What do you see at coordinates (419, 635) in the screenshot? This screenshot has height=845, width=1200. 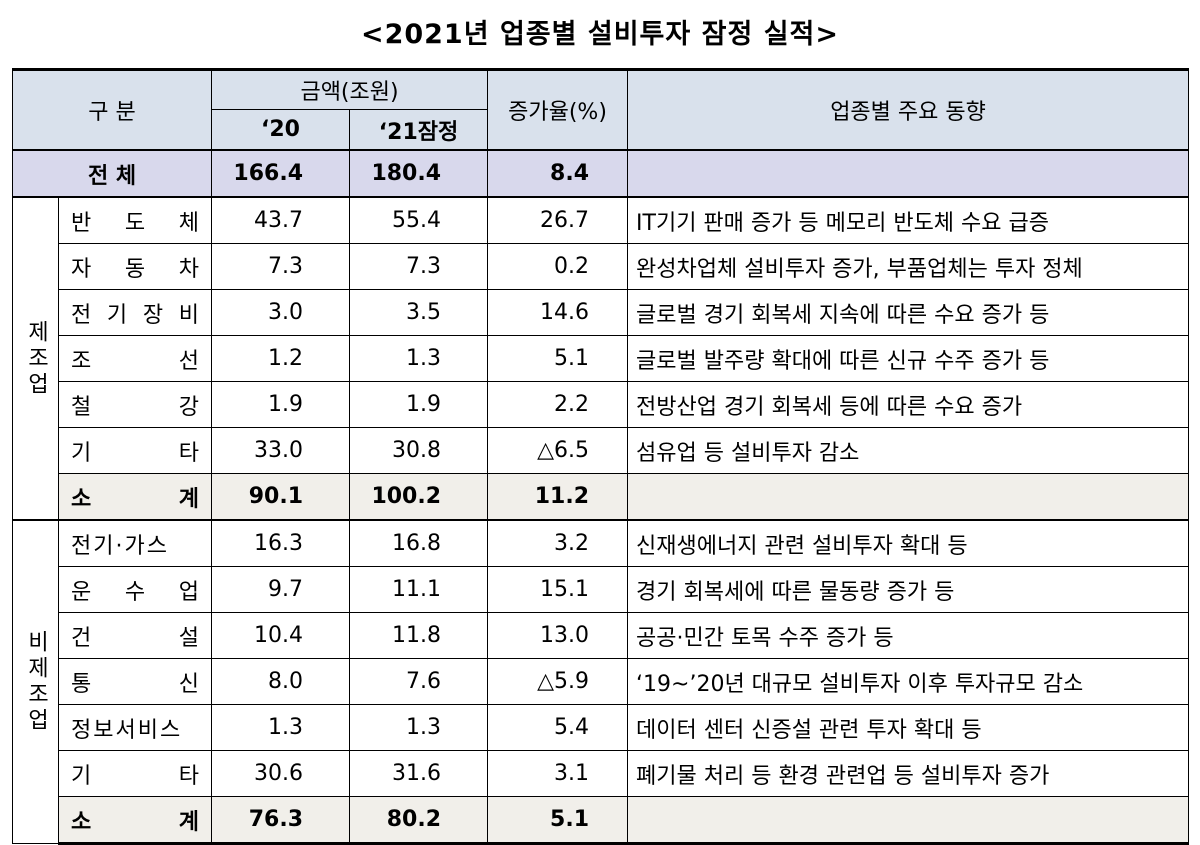 I see `nonmfg-row-2021: 11.8` at bounding box center [419, 635].